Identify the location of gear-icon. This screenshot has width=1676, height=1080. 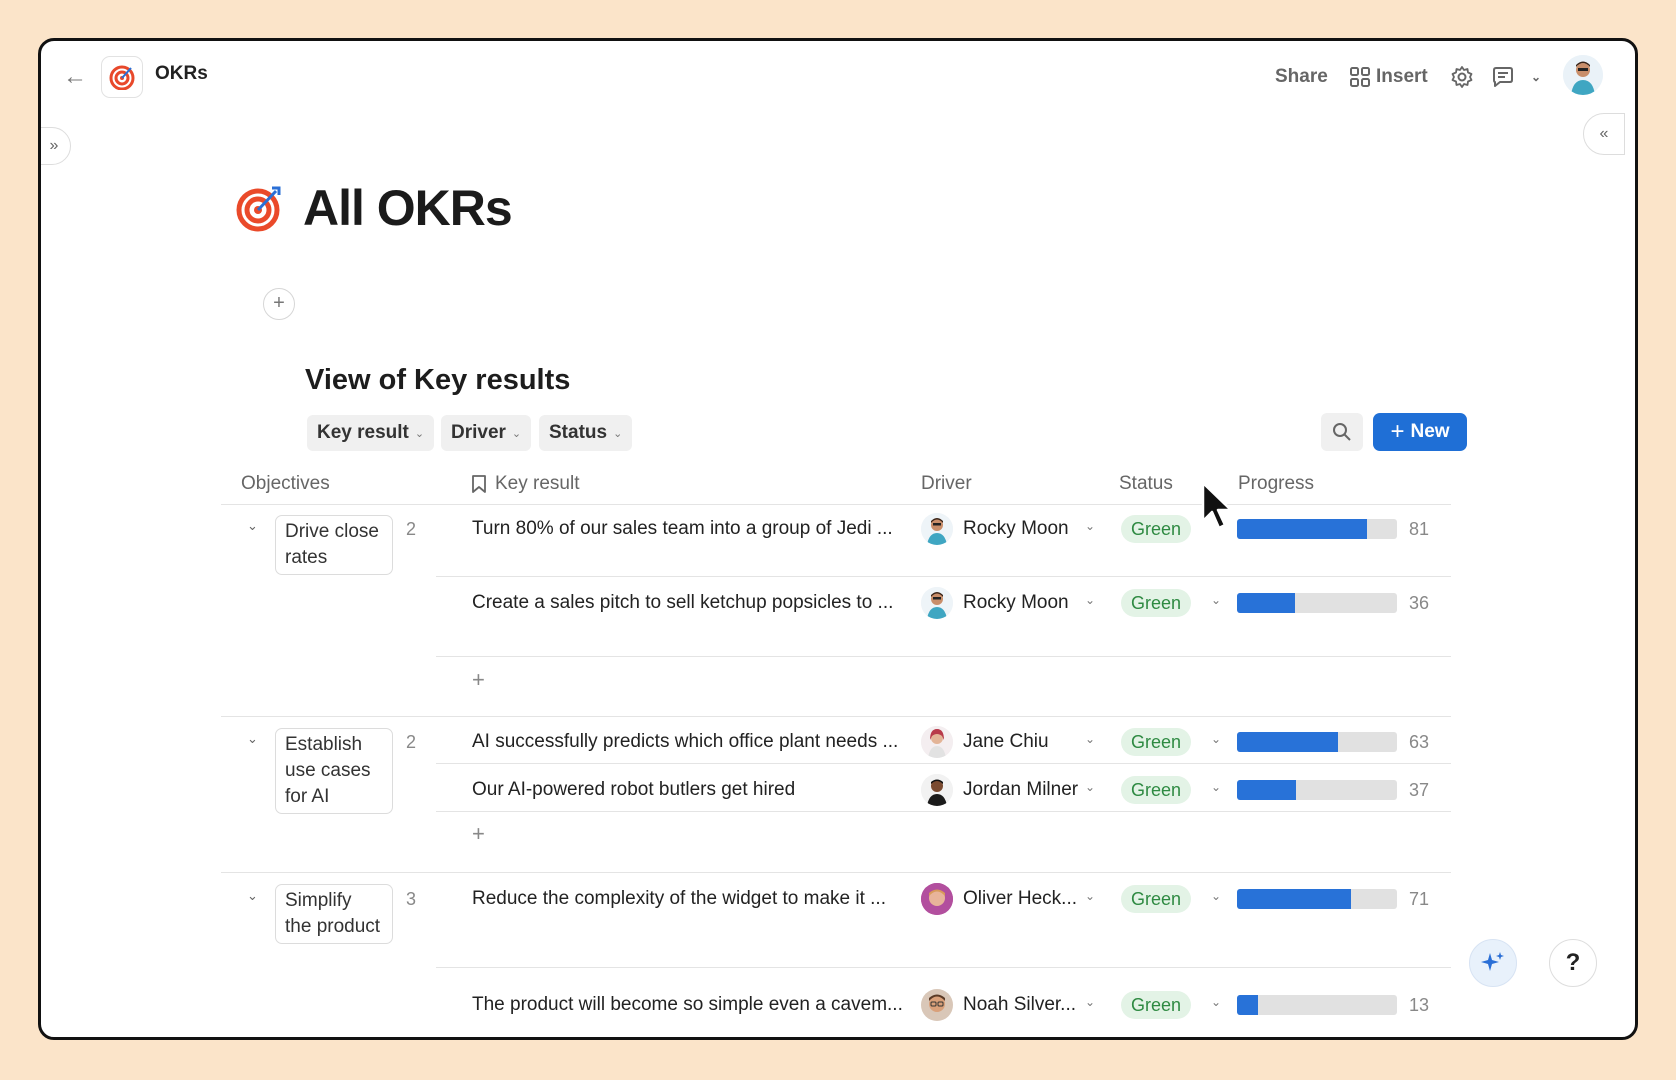
(1462, 77).